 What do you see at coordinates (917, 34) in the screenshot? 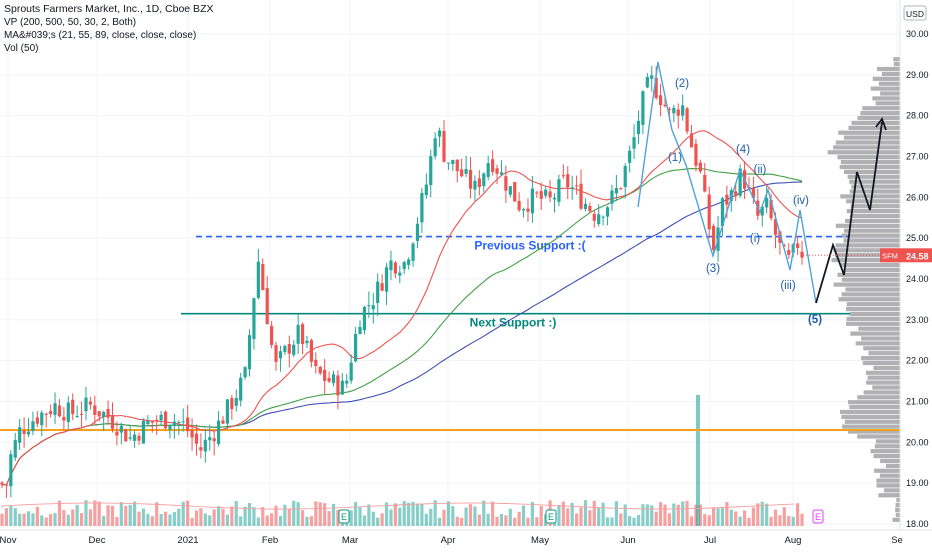
I see `price-tick-label: 30.00` at bounding box center [917, 34].